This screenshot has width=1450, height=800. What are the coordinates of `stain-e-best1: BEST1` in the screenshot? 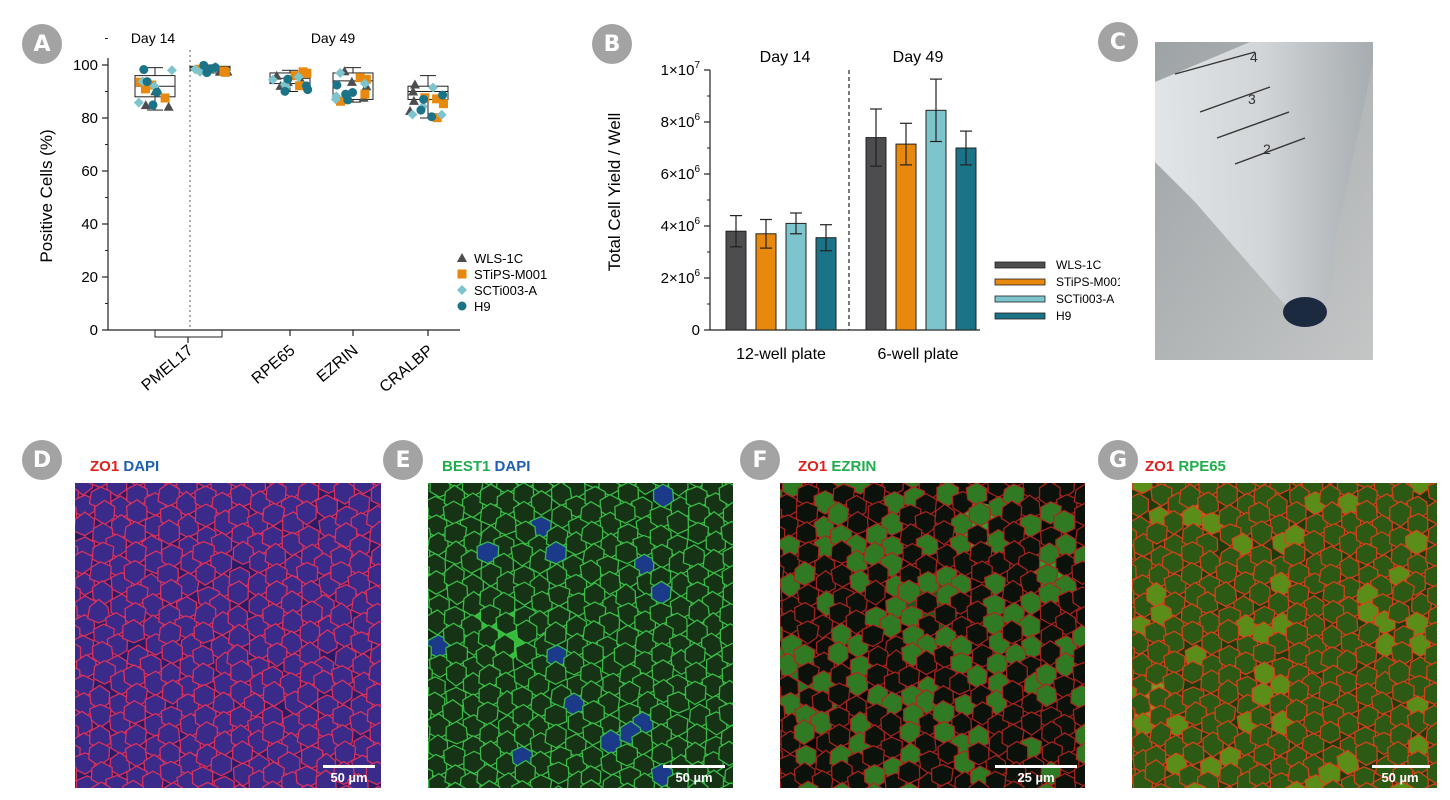 It's located at (466, 466).